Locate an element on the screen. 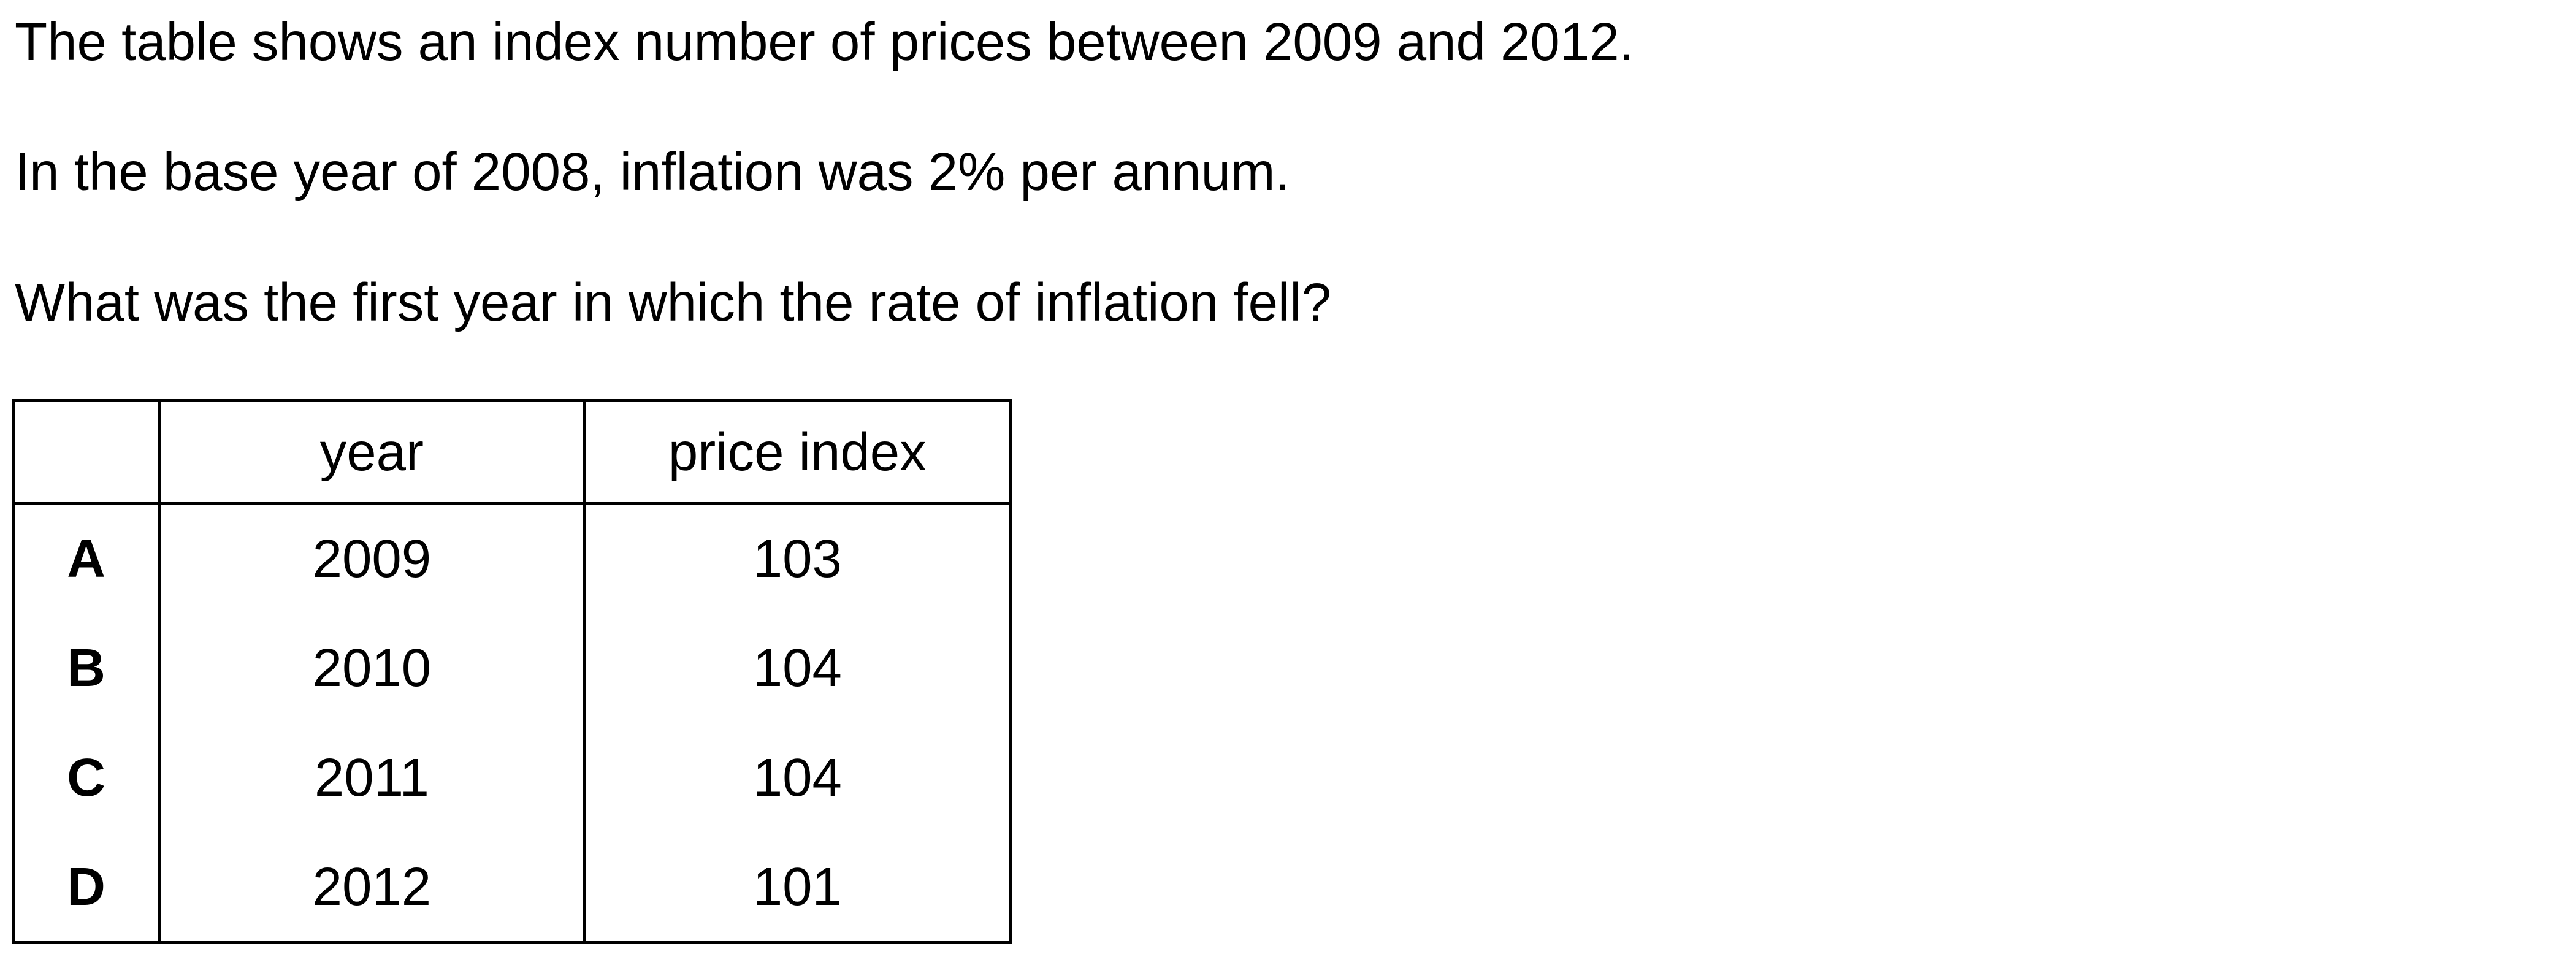 The width and height of the screenshot is (2576, 957). option-price-index: 103 is located at coordinates (797, 559).